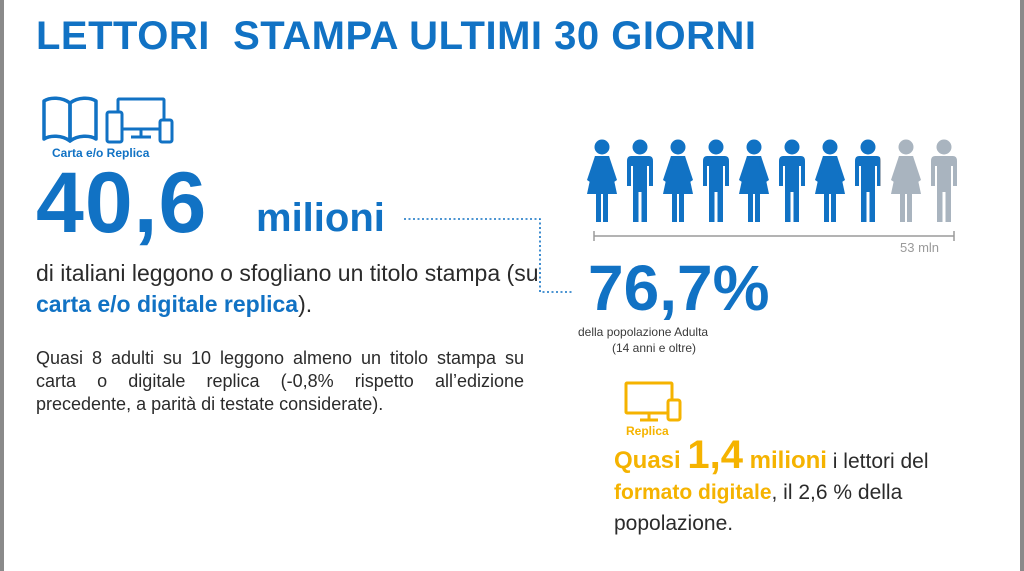  Describe the element at coordinates (2, 285) in the screenshot. I see `left-frame-border` at that location.